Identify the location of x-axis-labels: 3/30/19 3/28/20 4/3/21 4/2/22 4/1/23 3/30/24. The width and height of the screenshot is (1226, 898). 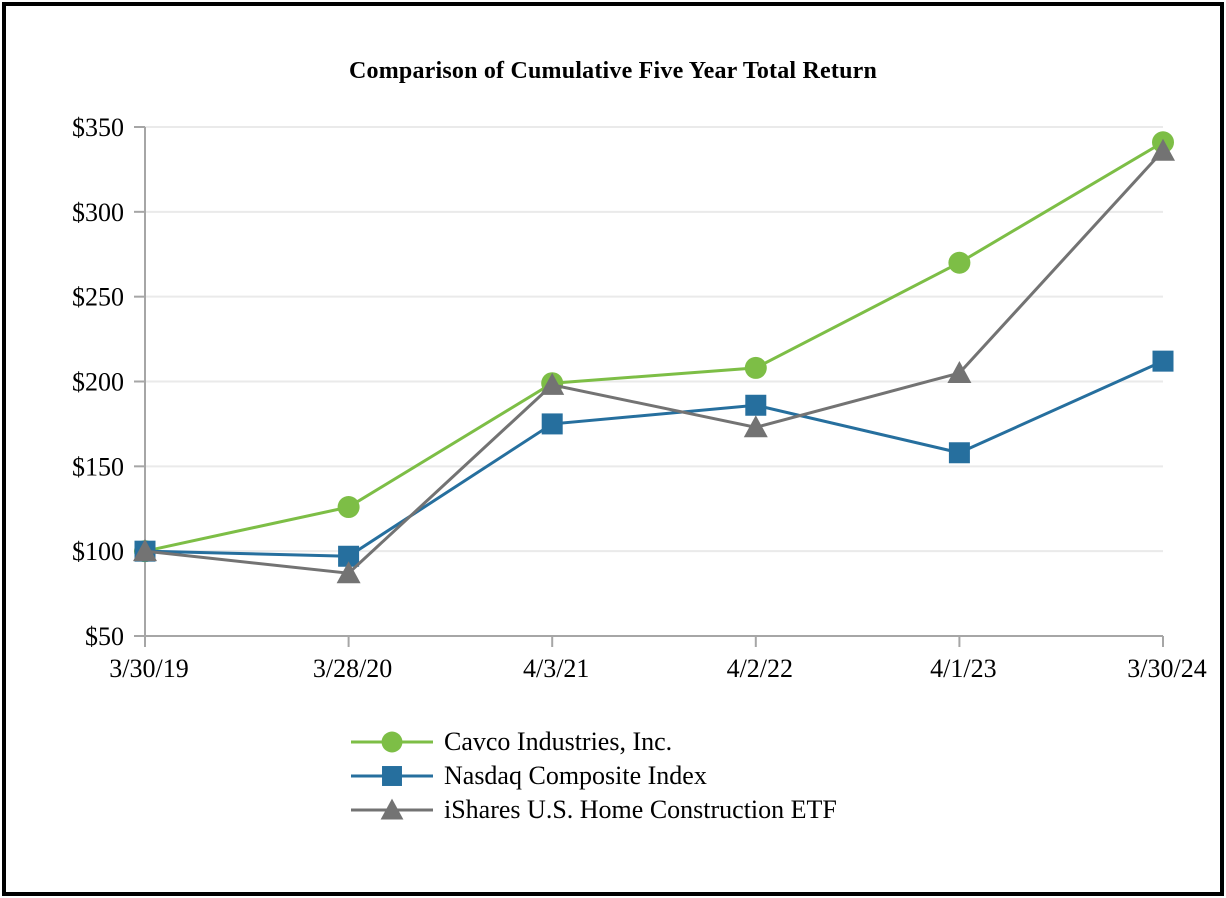
(657, 668).